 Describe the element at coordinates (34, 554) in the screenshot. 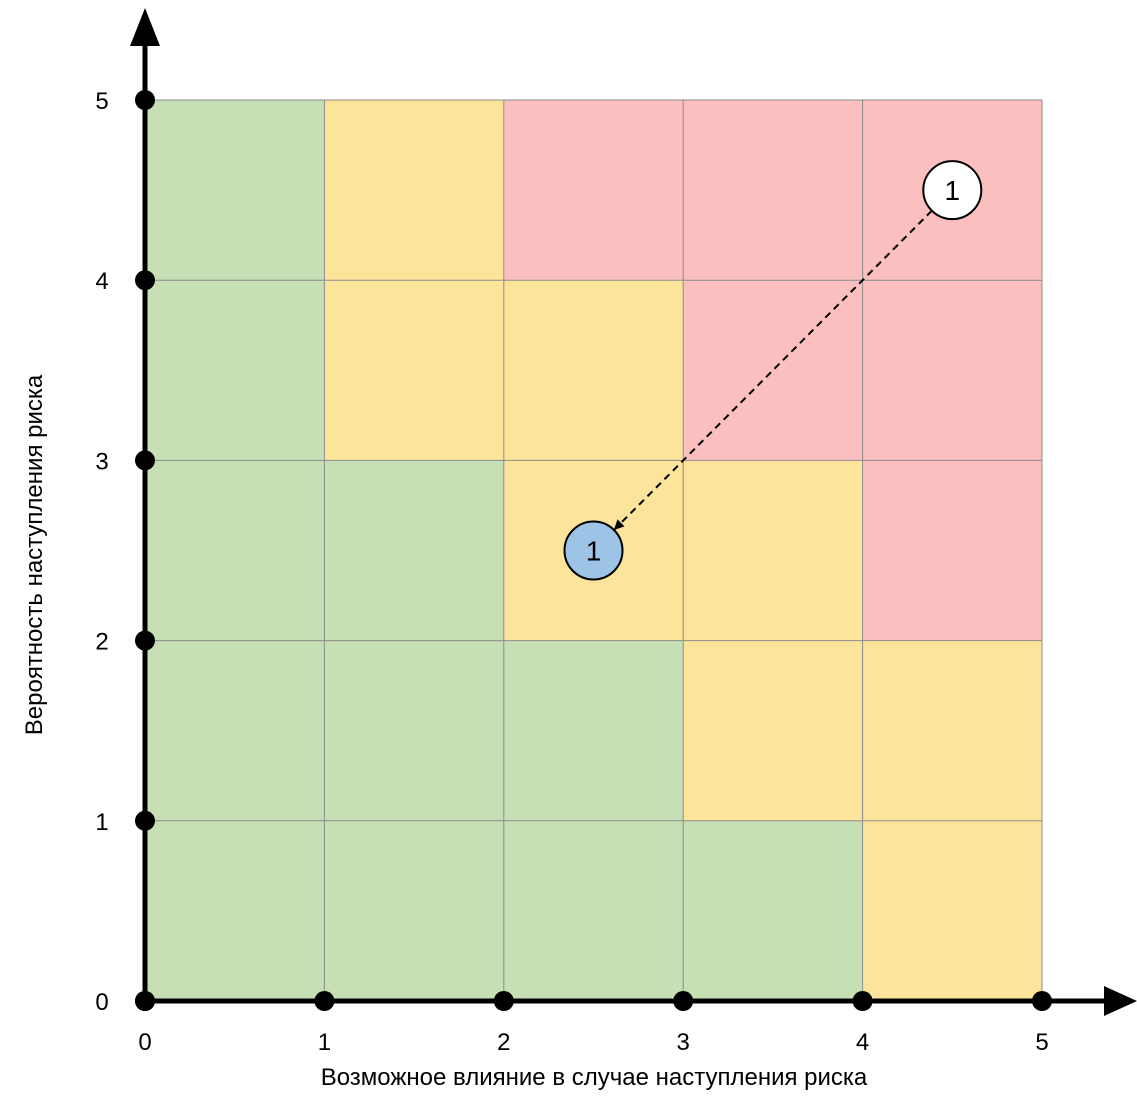

I see `y-axis-title: Вероятность наступления риска` at that location.